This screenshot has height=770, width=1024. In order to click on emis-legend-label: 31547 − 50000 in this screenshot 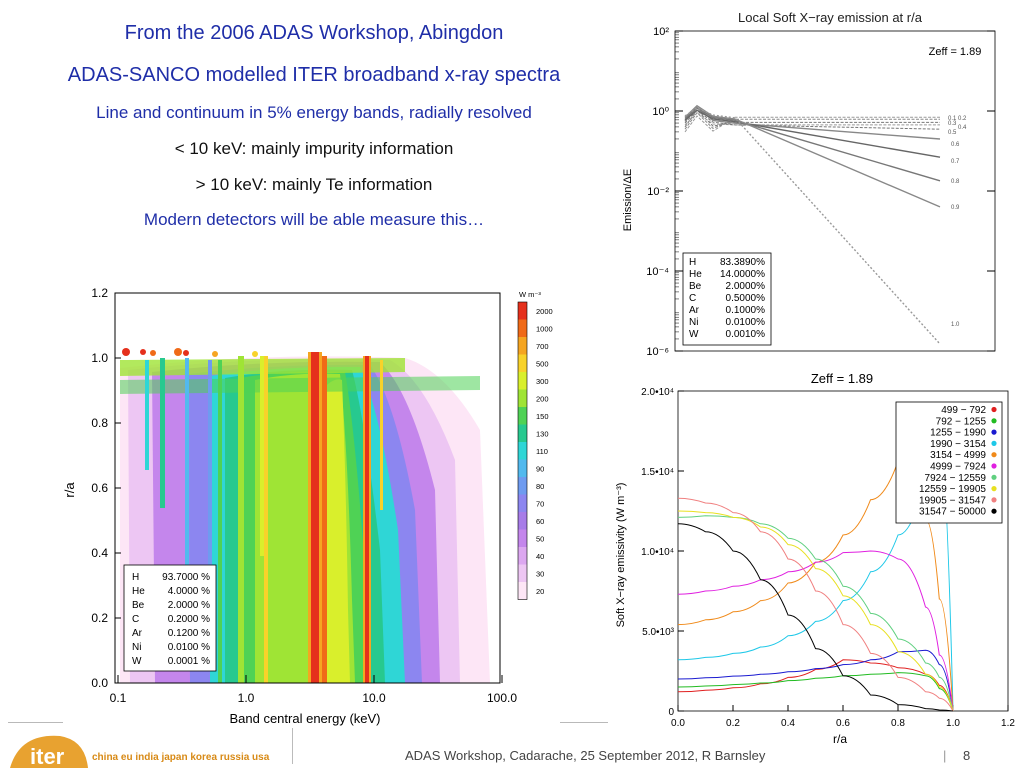, I will do `click(952, 512)`.